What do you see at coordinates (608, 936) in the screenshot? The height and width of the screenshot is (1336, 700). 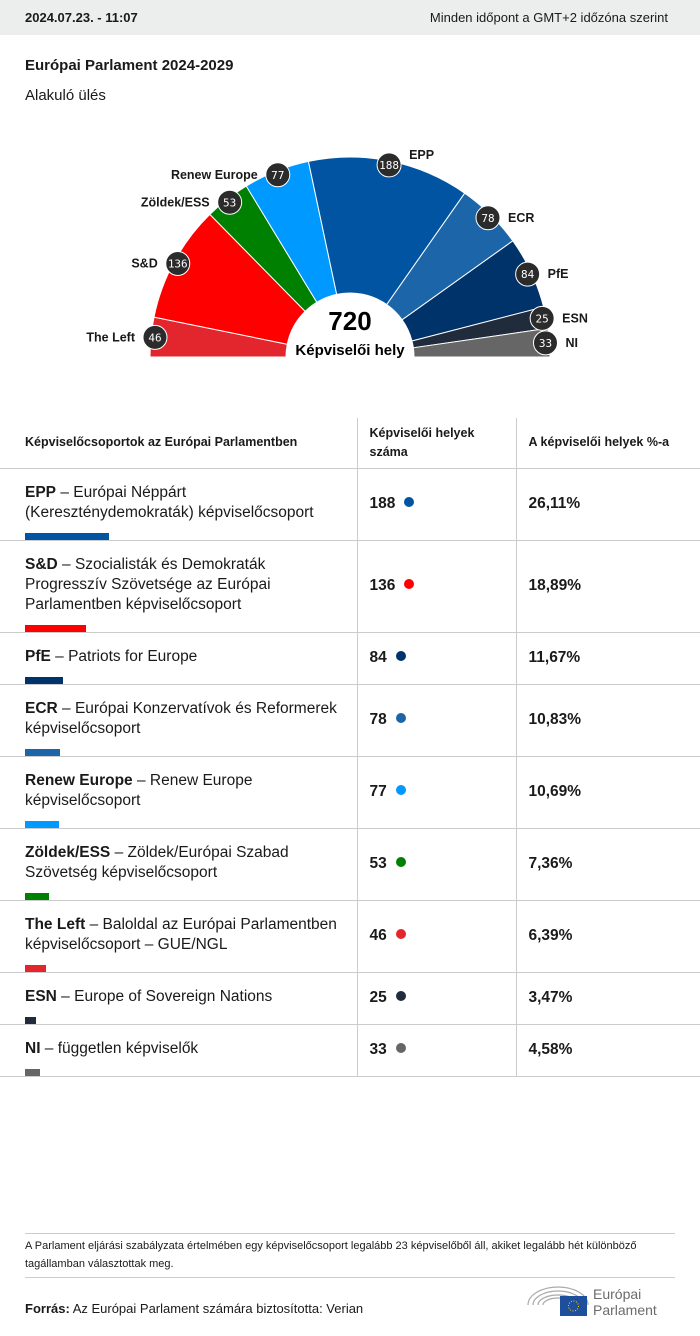 I see `percent-cell: 6,39%` at bounding box center [608, 936].